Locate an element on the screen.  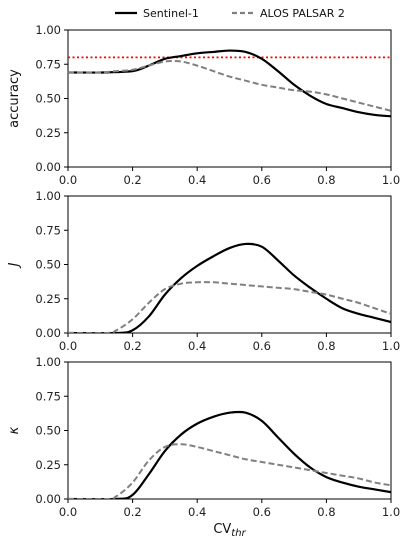
x-axis-label: CVthr is located at coordinates (229, 530).